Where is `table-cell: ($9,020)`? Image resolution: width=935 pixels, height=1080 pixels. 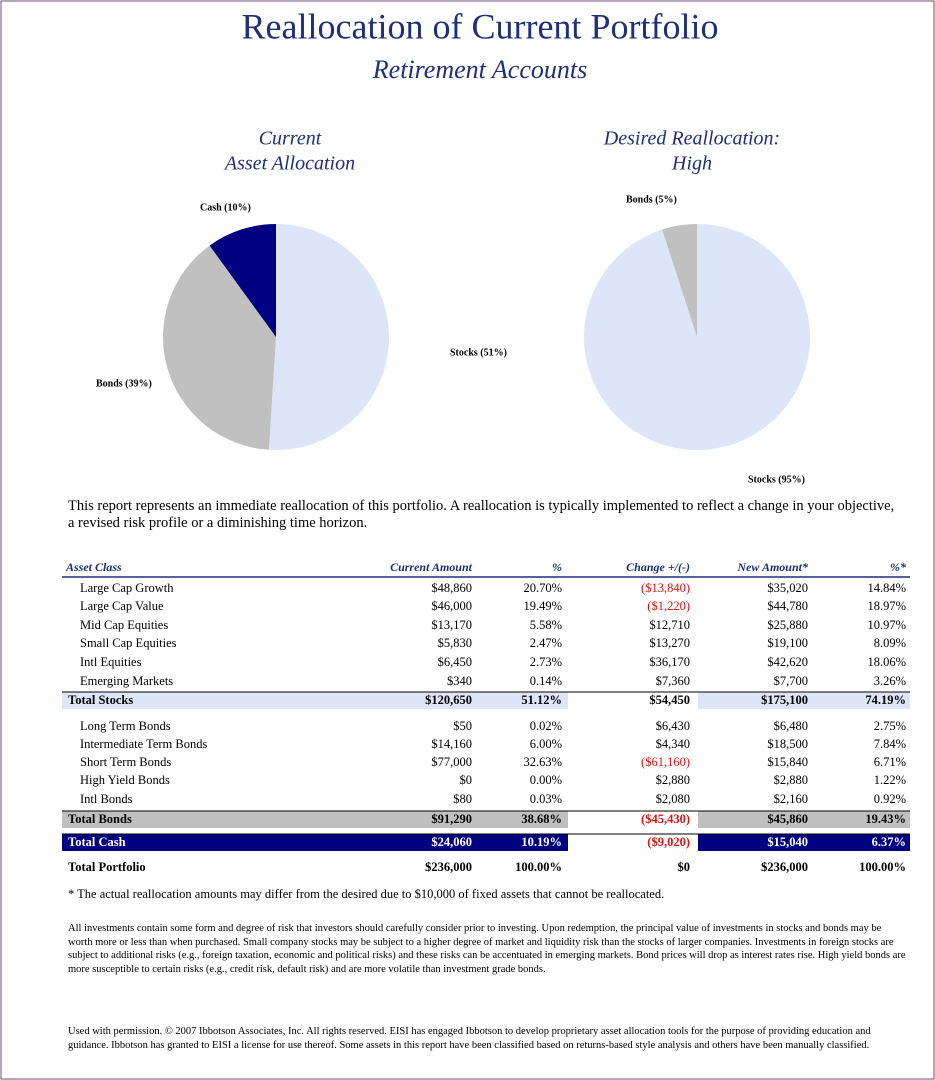
table-cell: ($9,020) is located at coordinates (668, 842).